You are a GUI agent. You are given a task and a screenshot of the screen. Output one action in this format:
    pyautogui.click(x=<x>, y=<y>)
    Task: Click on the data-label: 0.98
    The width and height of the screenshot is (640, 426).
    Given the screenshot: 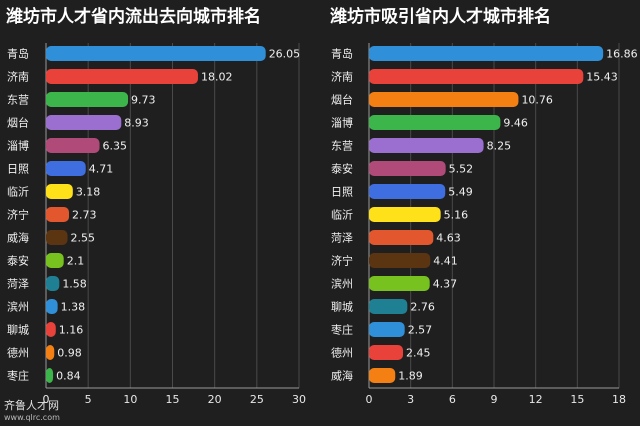 What is the action you would take?
    pyautogui.click(x=69, y=353)
    